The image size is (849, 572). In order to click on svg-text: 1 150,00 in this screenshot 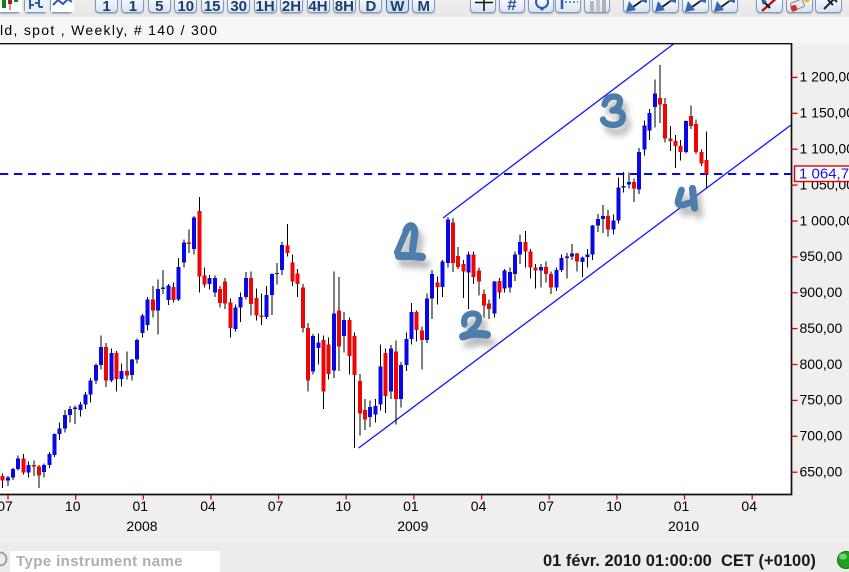, I will do `click(824, 113)`.